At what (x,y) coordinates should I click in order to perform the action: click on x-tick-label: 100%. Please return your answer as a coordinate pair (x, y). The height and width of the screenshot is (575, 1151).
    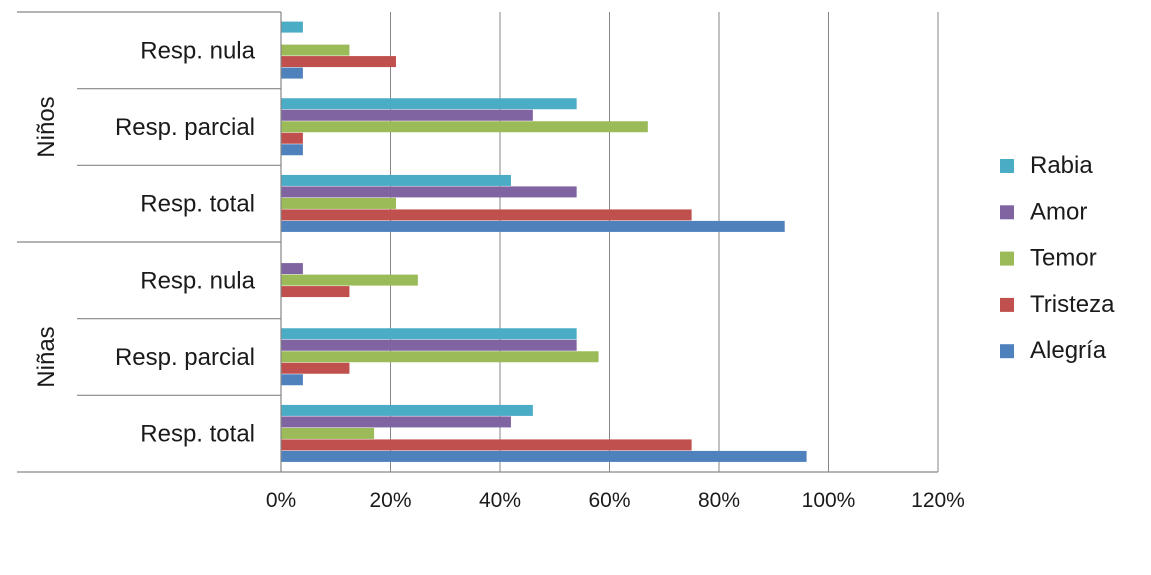
    Looking at the image, I should click on (829, 500).